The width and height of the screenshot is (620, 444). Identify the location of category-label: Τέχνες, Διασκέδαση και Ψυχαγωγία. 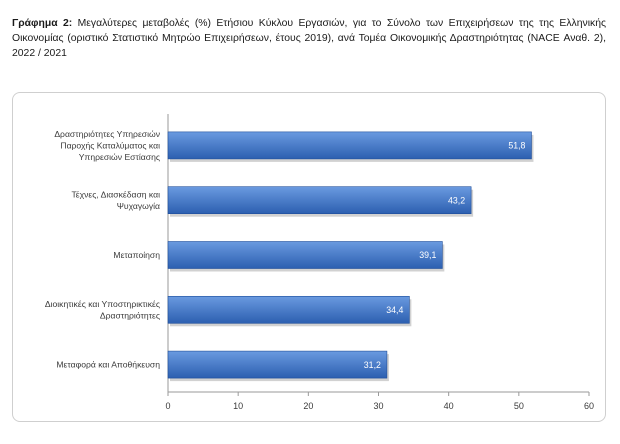
(115, 200).